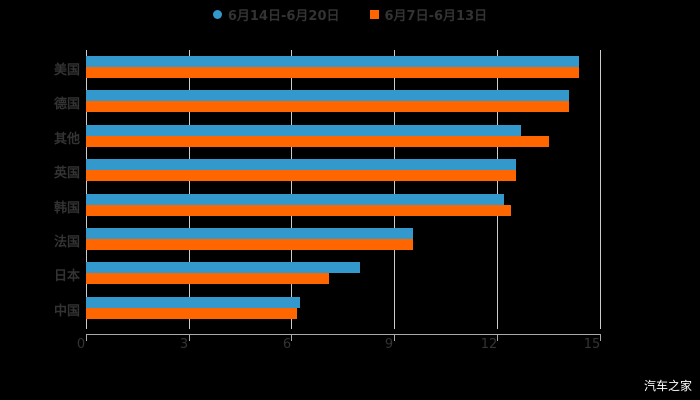  I want to click on legend-item-series2: 6月7日-6月13日, so click(428, 14).